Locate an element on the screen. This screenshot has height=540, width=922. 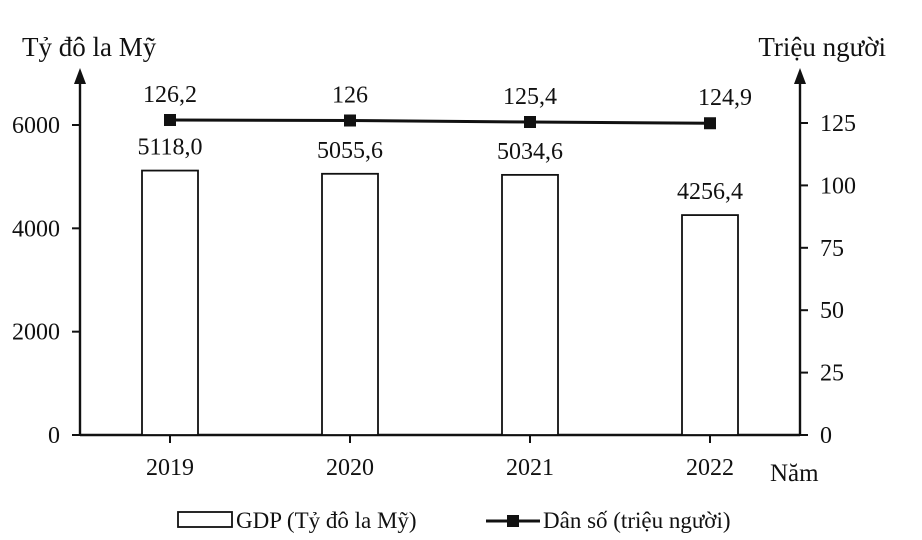
right-axis-arrow is located at coordinates (800, 76).